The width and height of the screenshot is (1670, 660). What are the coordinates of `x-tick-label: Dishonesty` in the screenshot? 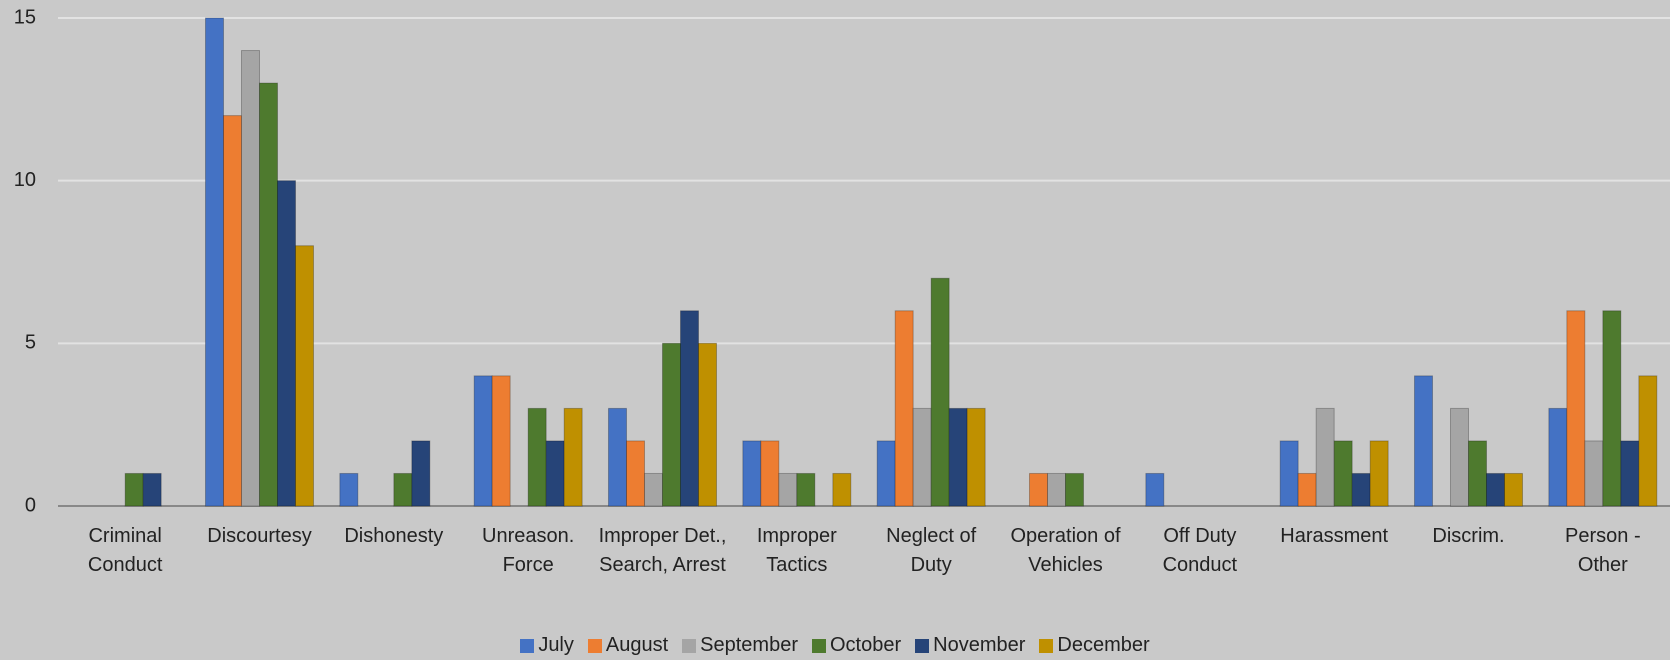 It's located at (394, 536).